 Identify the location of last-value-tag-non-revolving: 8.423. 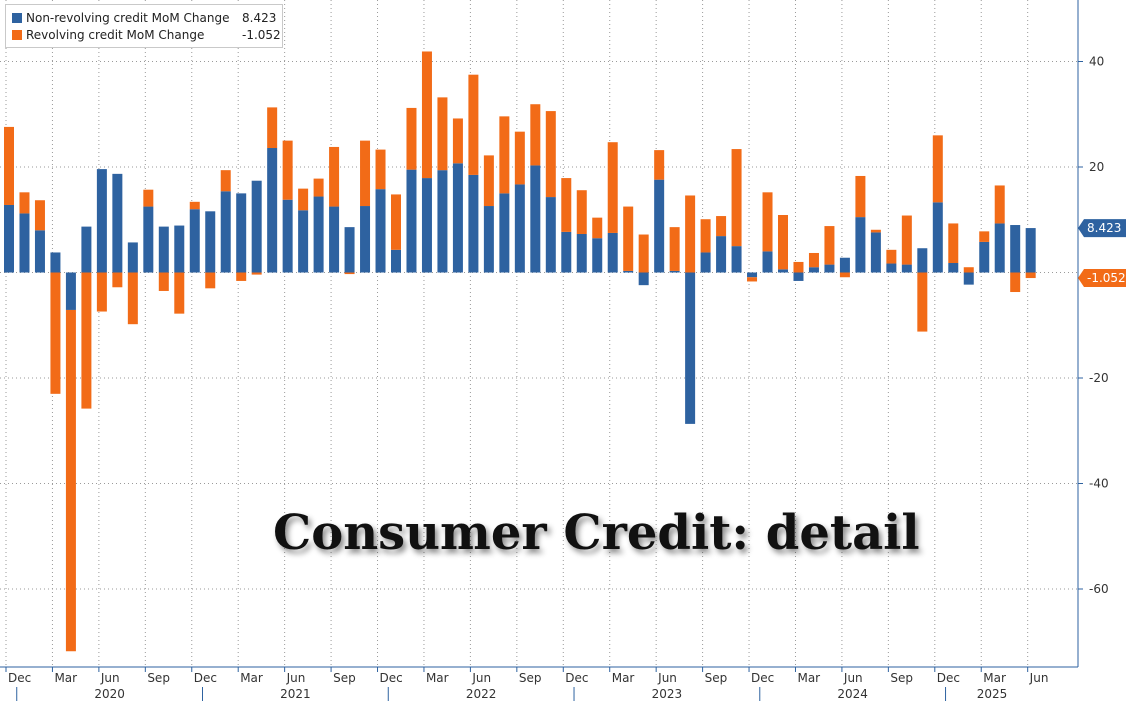
(1102, 228).